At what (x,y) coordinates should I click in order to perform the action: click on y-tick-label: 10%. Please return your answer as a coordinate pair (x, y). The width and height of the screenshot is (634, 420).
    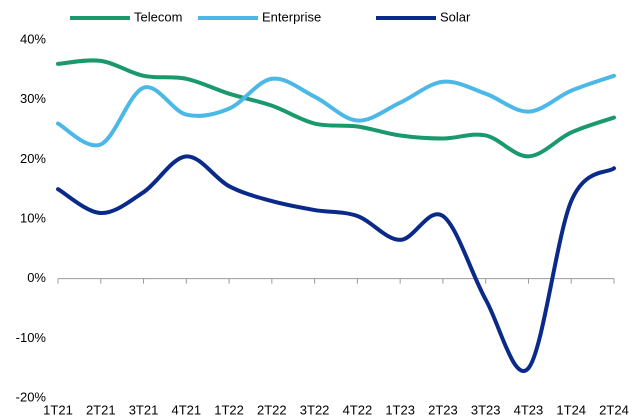
    Looking at the image, I should click on (33, 217).